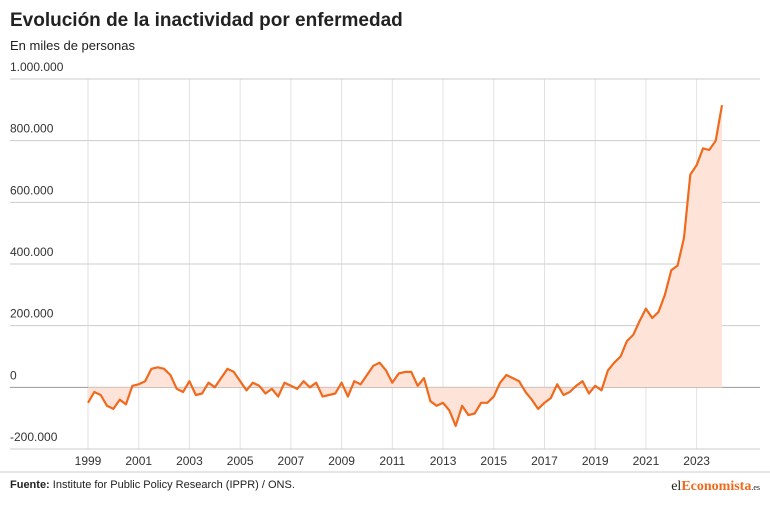 This screenshot has height=505, width=770. What do you see at coordinates (32, 252) in the screenshot?
I see `y-tick-label: 400.000` at bounding box center [32, 252].